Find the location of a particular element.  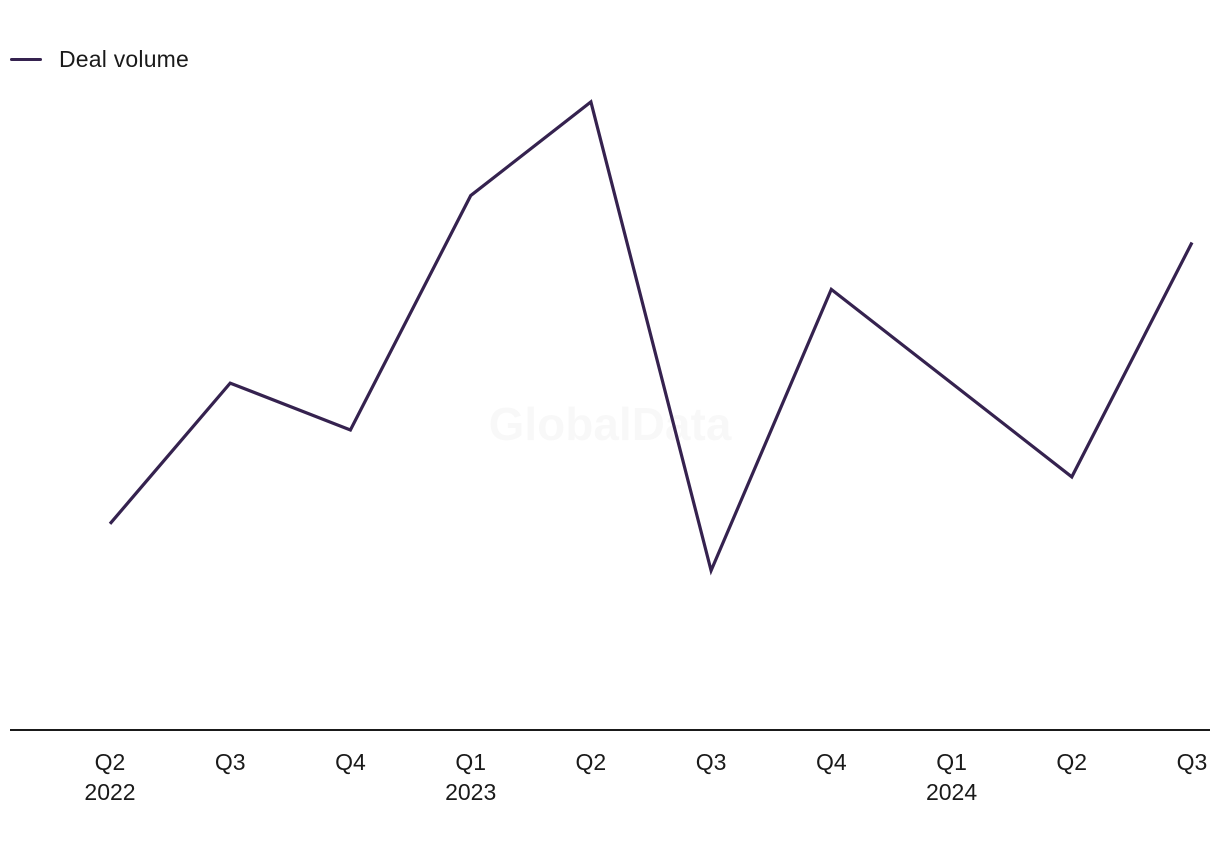

legend: Deal volume is located at coordinates (99, 59).